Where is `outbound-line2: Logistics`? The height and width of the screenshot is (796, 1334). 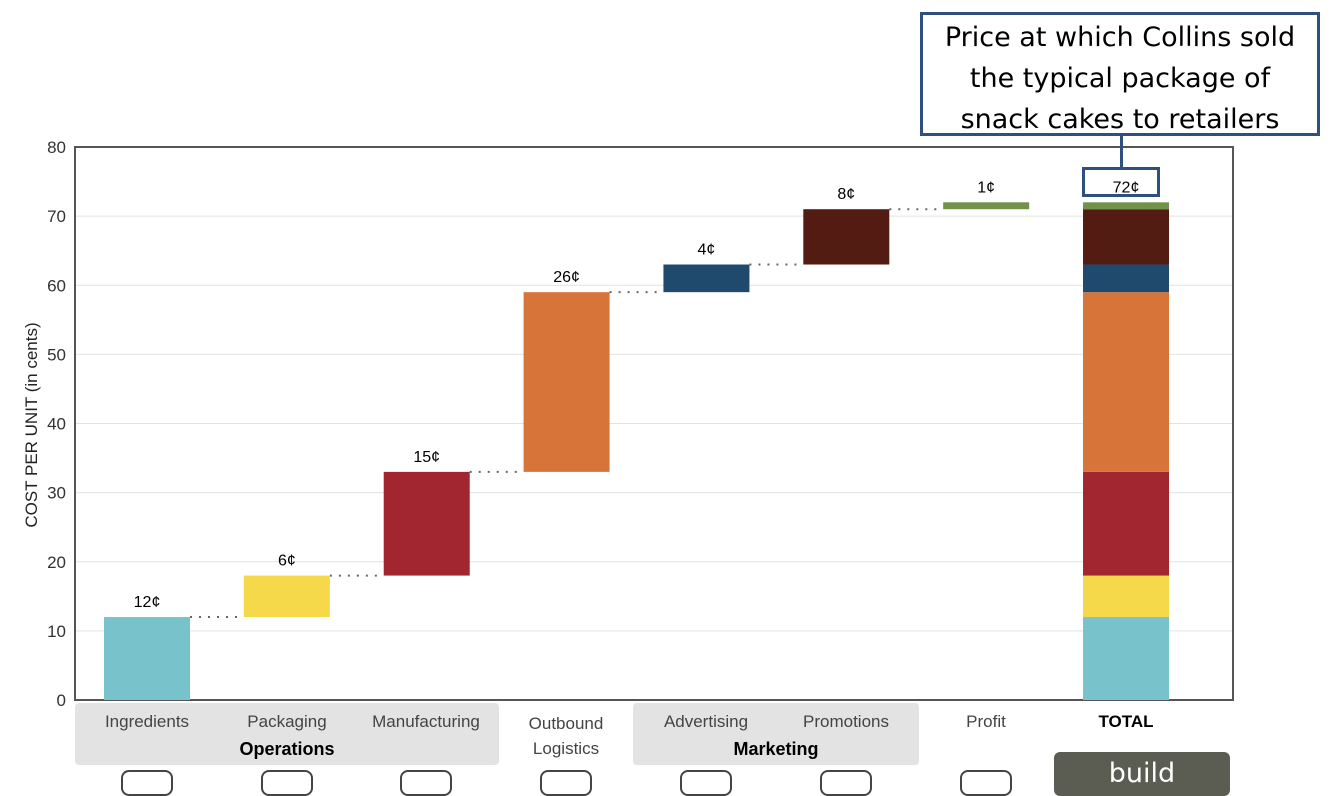 outbound-line2: Logistics is located at coordinates (566, 748).